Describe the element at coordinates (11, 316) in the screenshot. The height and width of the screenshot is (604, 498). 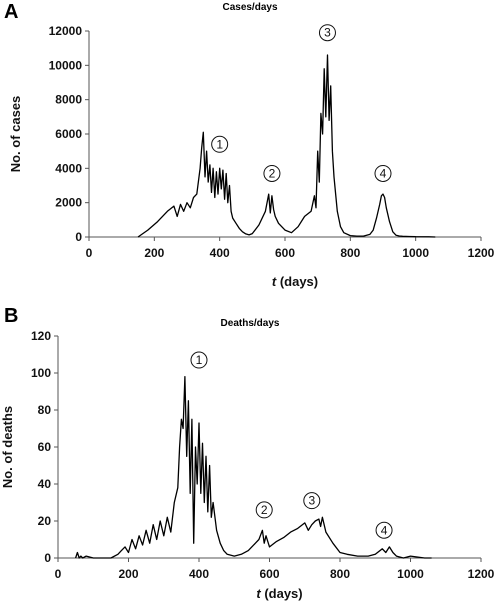
I see `panel-letter: B` at that location.